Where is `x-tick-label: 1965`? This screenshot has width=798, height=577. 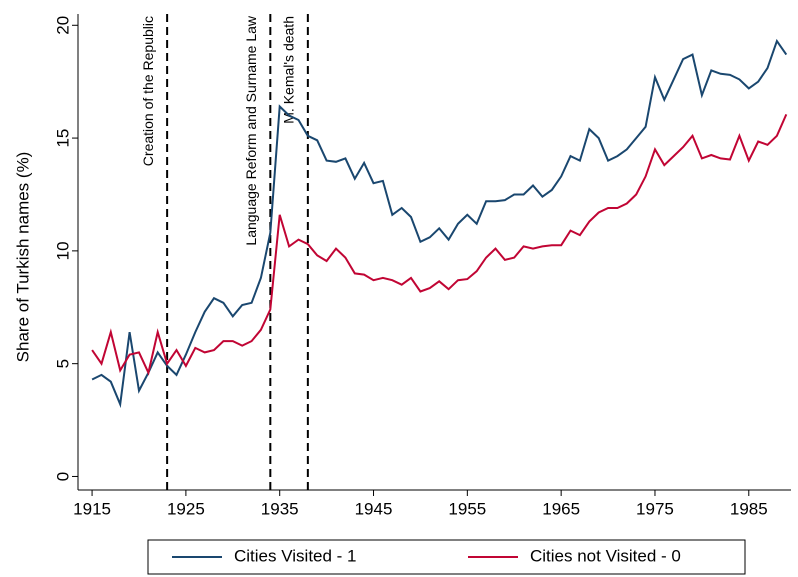 x-tick-label: 1965 is located at coordinates (561, 508).